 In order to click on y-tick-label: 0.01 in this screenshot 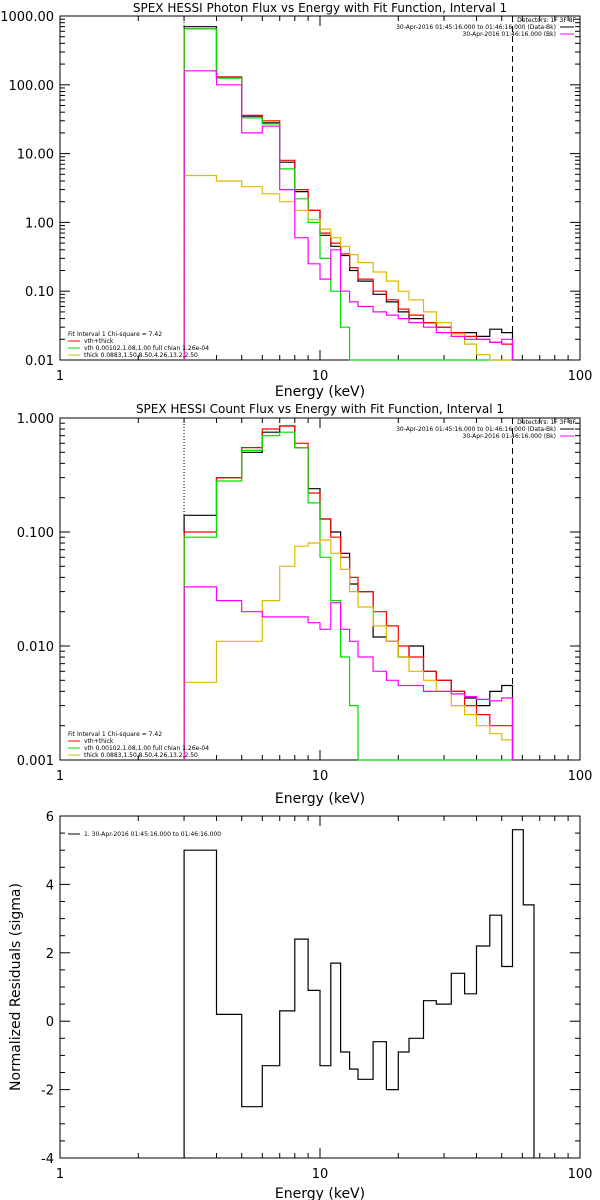, I will do `click(39, 361)`.